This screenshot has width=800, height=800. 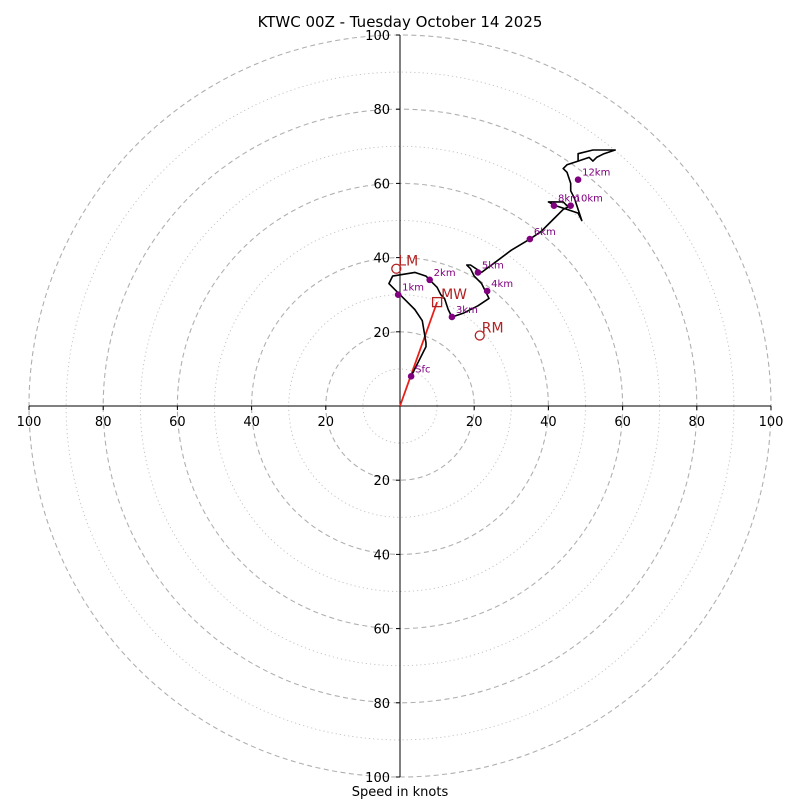 What do you see at coordinates (545, 232) in the screenshot?
I see `height-label-6km: 6km` at bounding box center [545, 232].